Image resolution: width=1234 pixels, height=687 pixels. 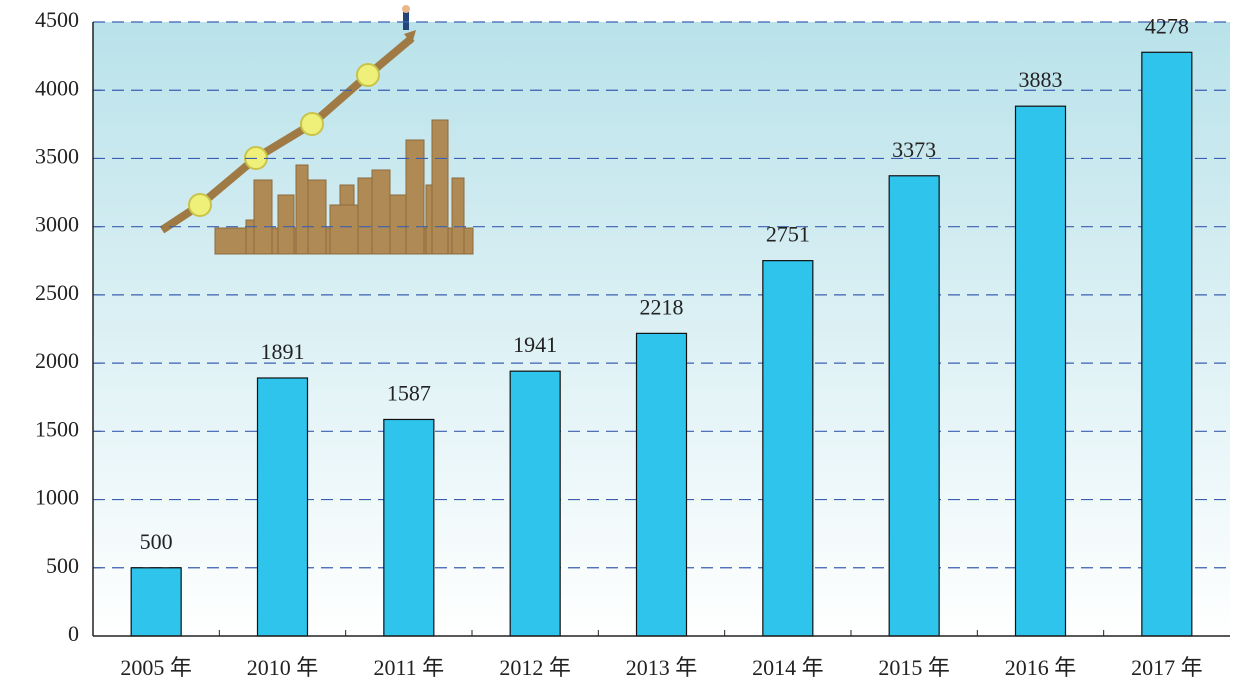 What do you see at coordinates (914, 667) in the screenshot?
I see `x-tick-label: 2015 年` at bounding box center [914, 667].